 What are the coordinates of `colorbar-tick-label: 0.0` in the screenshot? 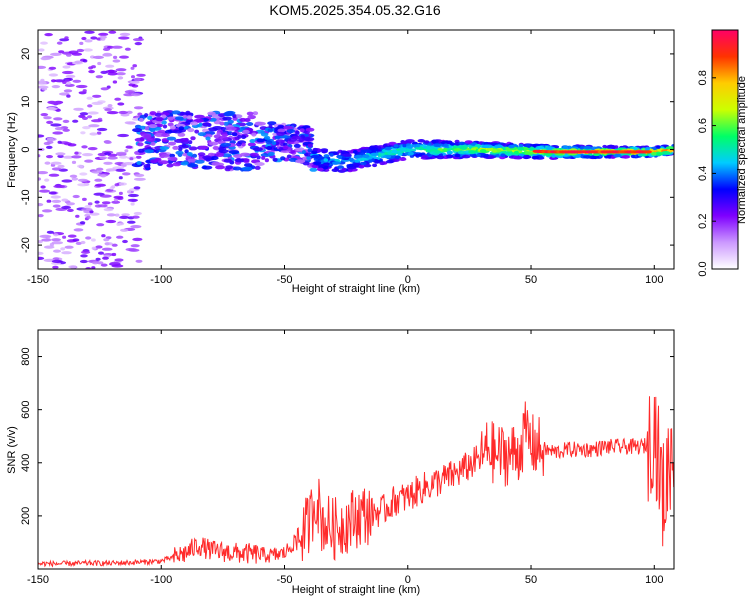 It's located at (703, 268).